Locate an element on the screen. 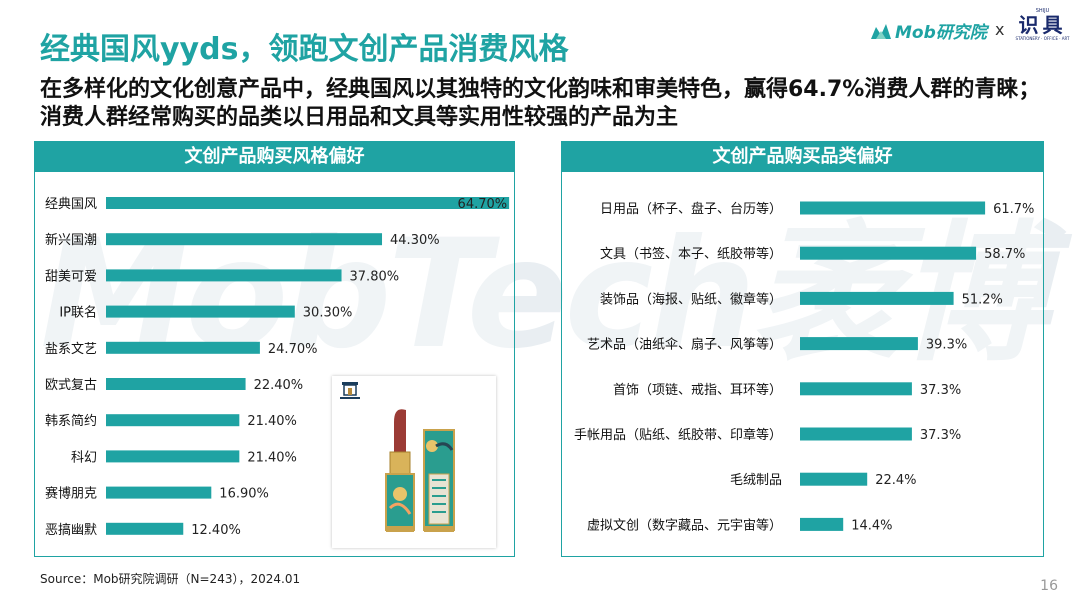 The image size is (1080, 608). category-label-1-1: 文具（书签、本子、纸胶带等） is located at coordinates (691, 254).